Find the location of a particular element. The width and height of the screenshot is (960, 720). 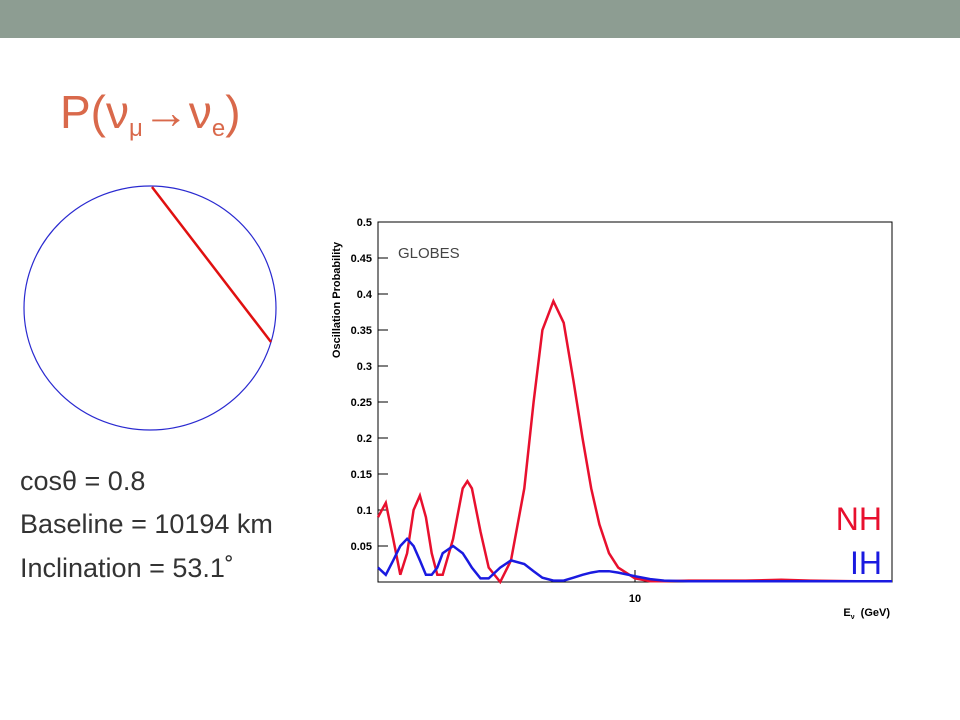

y-tick-label: 0.15 is located at coordinates (361, 475).